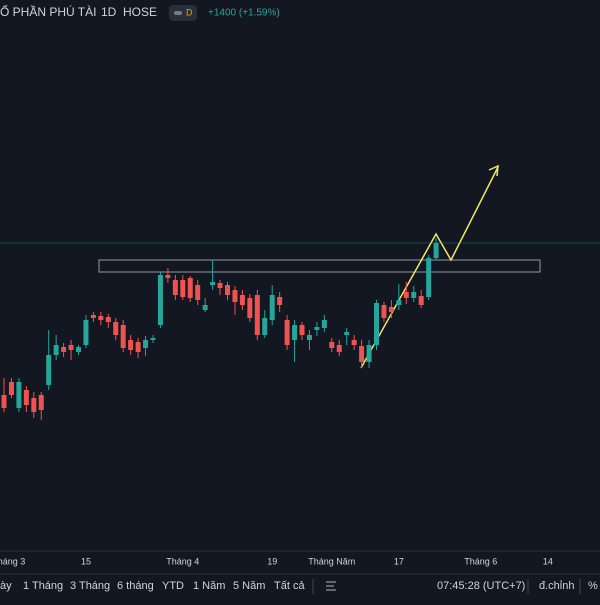 This screenshot has width=600, height=605. I want to click on x-tick-label: háng 3, so click(12, 561).